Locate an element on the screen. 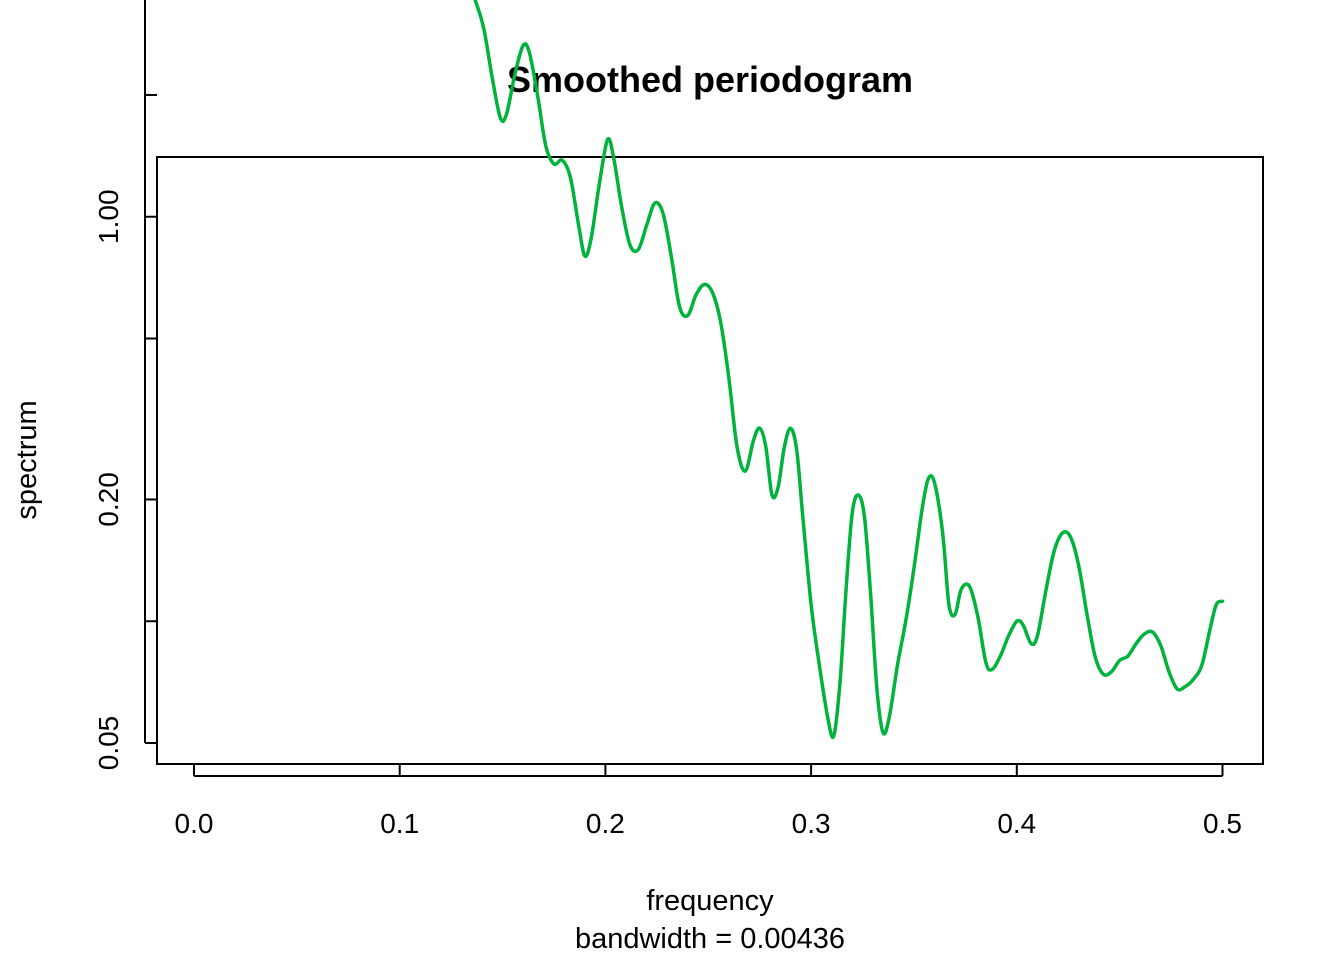 The height and width of the screenshot is (960, 1344). x-axis-label: frequency is located at coordinates (710, 901).